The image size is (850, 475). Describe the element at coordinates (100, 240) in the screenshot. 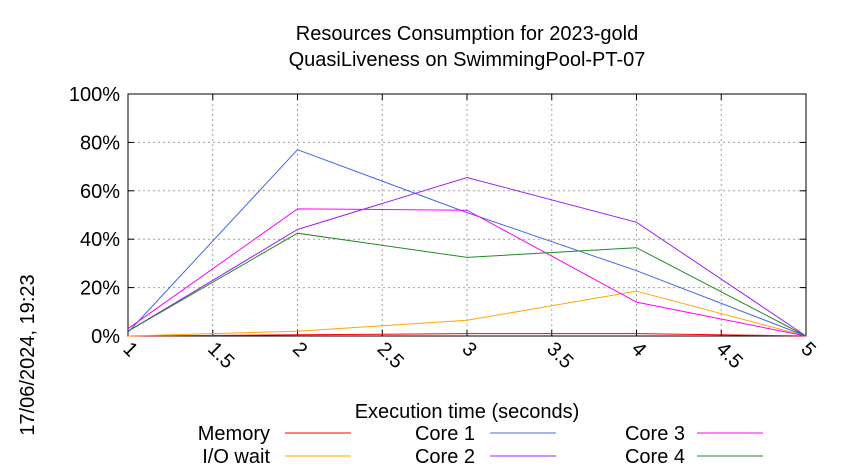

I see `y-tick-label: 40%` at that location.